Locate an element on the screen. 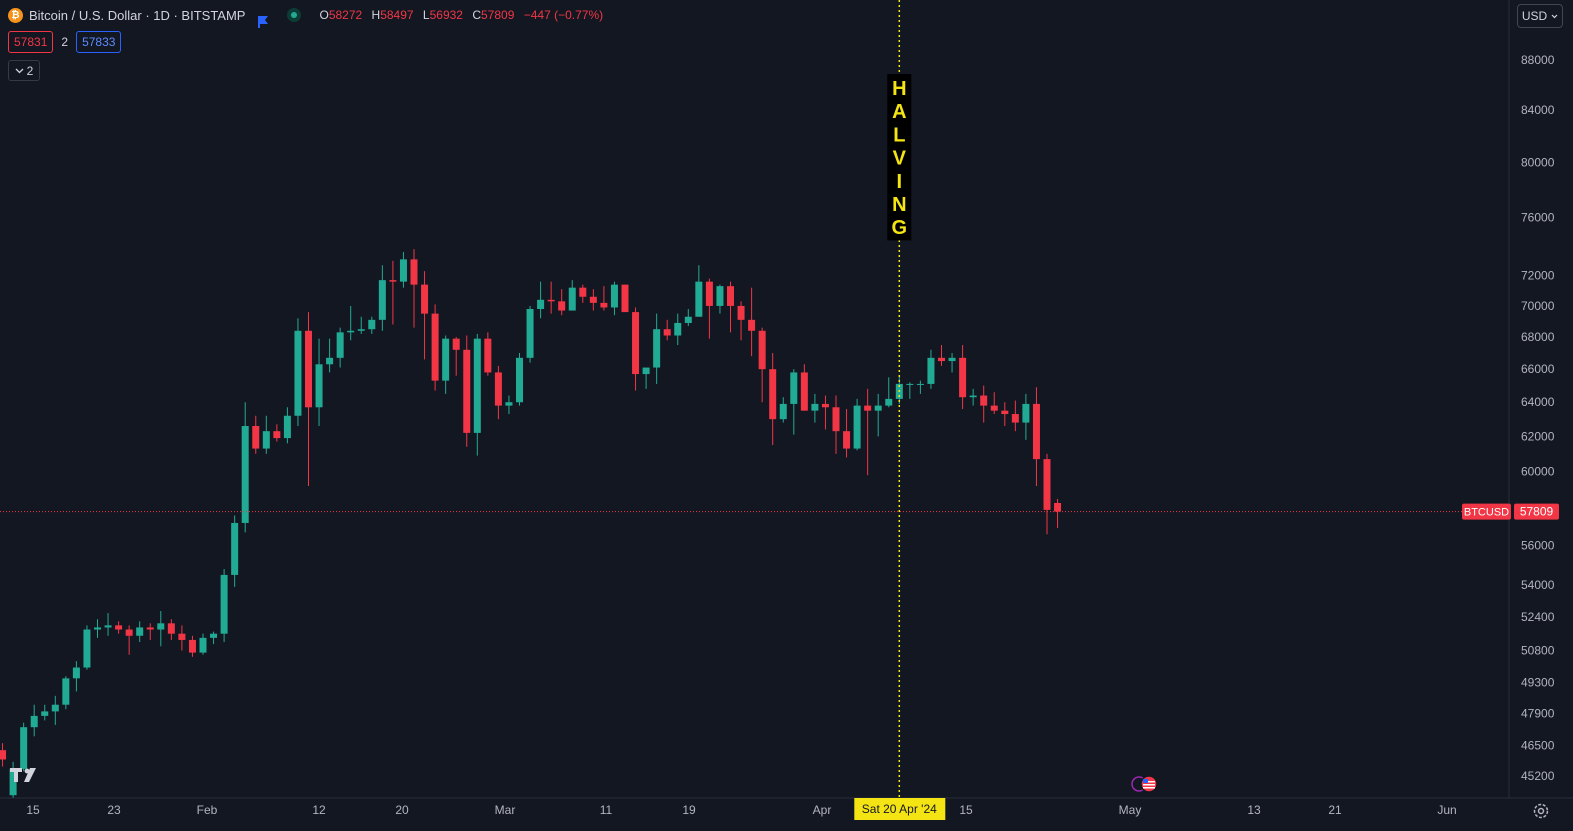  tradingview-logo is located at coordinates (27, 775).